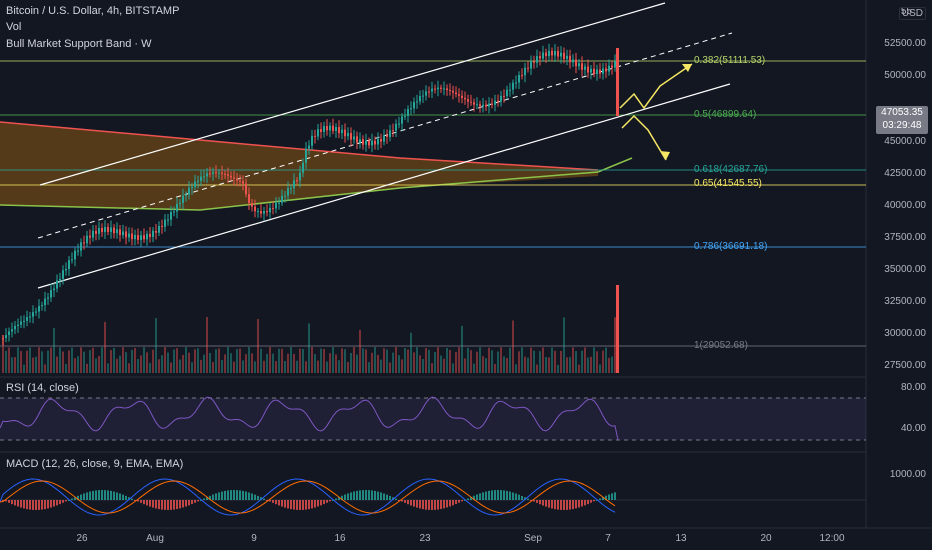 Image resolution: width=932 pixels, height=550 pixels. What do you see at coordinates (95, 464) in the screenshot?
I see `macd-label: MACD (12, 26, close, 9, EMA, EMA)` at bounding box center [95, 464].